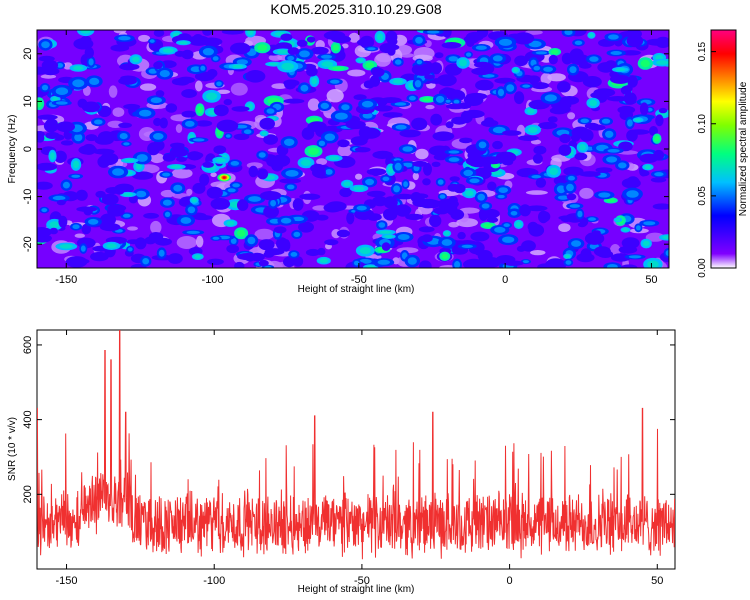  I want to click on y-tick-label: 0, so click(28, 149).